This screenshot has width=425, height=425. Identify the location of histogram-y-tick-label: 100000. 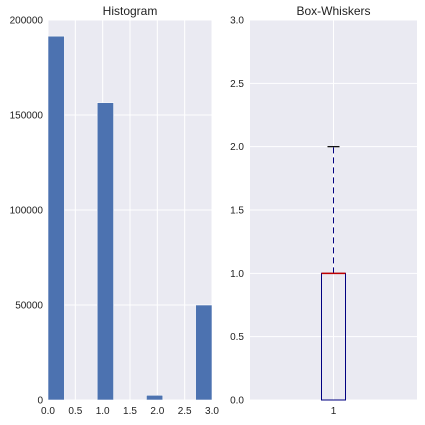
(27, 211).